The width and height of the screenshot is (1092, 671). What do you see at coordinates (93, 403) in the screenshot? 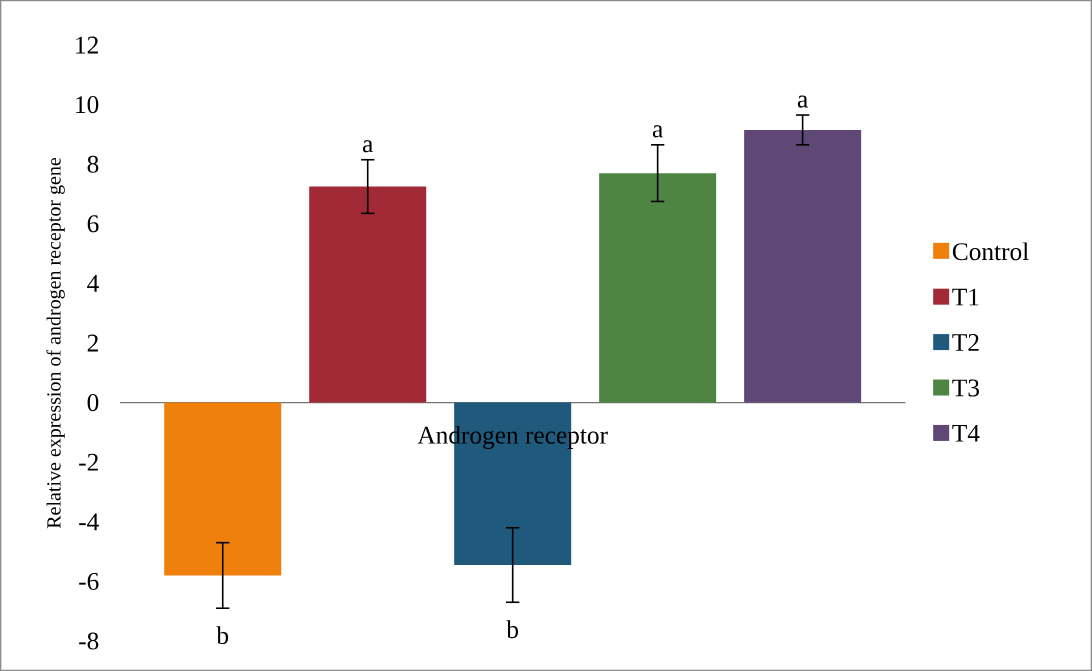
I see `y-tick-label: 0` at bounding box center [93, 403].